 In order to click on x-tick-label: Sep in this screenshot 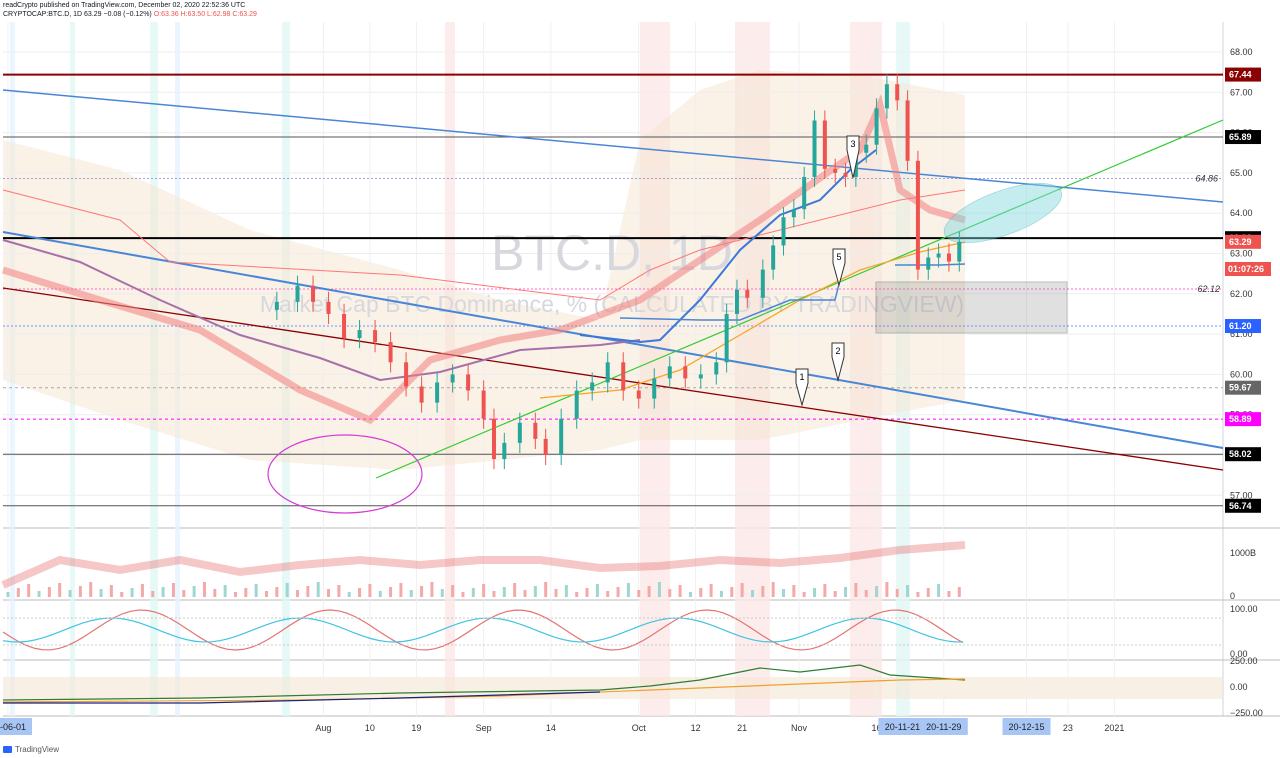, I will do `click(484, 728)`.